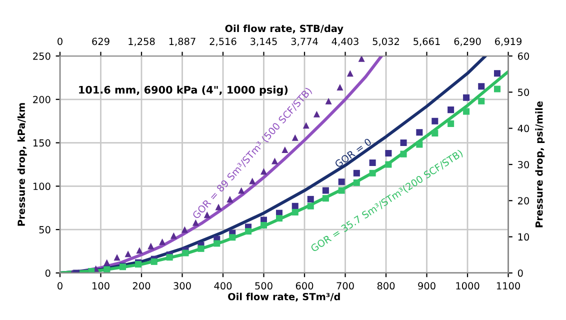 The width and height of the screenshot is (566, 320). Describe the element at coordinates (101, 286) in the screenshot. I see `x-tick-label: 100` at that location.